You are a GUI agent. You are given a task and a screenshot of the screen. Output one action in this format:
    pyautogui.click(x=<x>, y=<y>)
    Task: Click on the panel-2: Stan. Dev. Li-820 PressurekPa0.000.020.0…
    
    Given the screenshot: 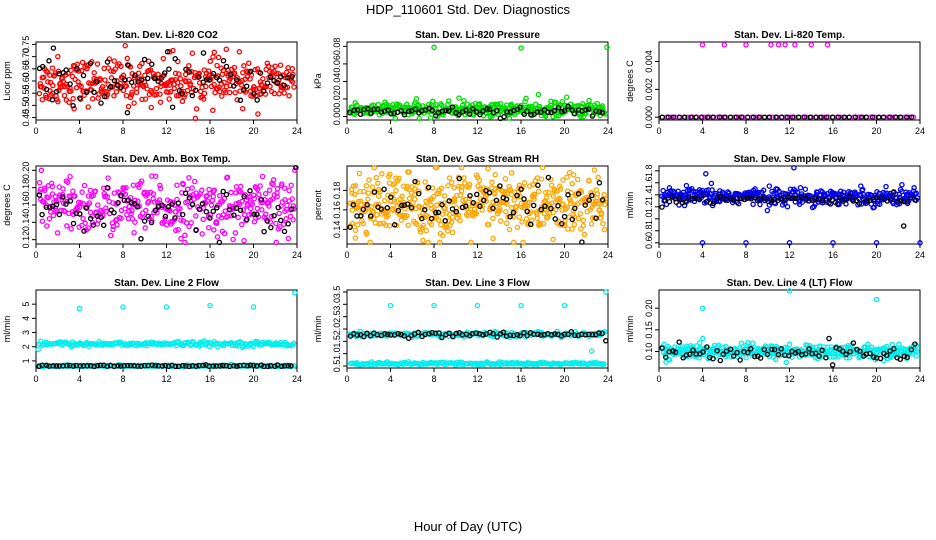 What is the action you would take?
    pyautogui.click(x=463, y=83)
    